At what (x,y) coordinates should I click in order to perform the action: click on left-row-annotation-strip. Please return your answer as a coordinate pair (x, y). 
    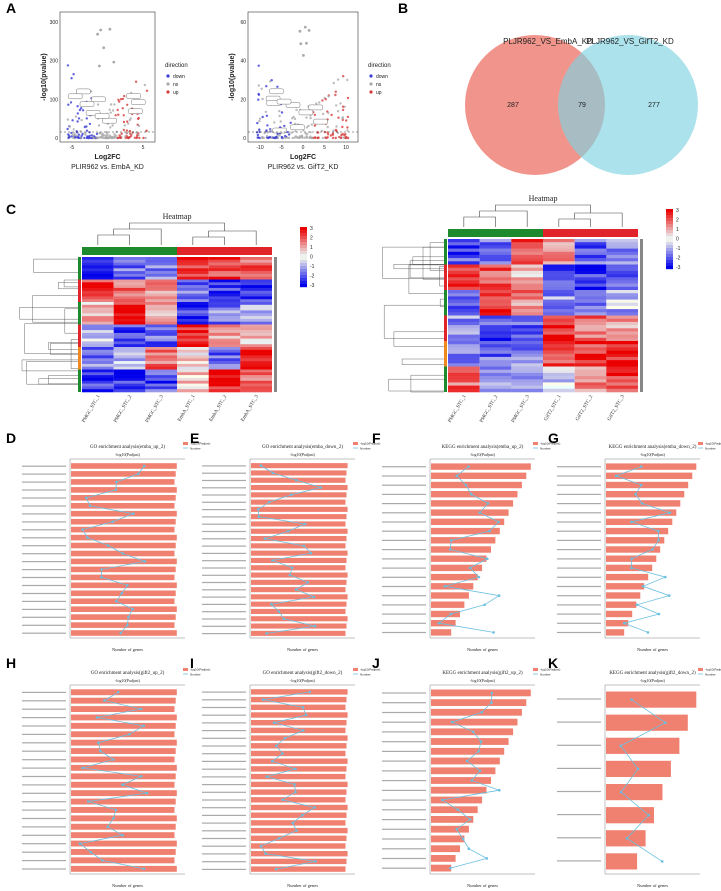
    Looking at the image, I should click on (79, 290).